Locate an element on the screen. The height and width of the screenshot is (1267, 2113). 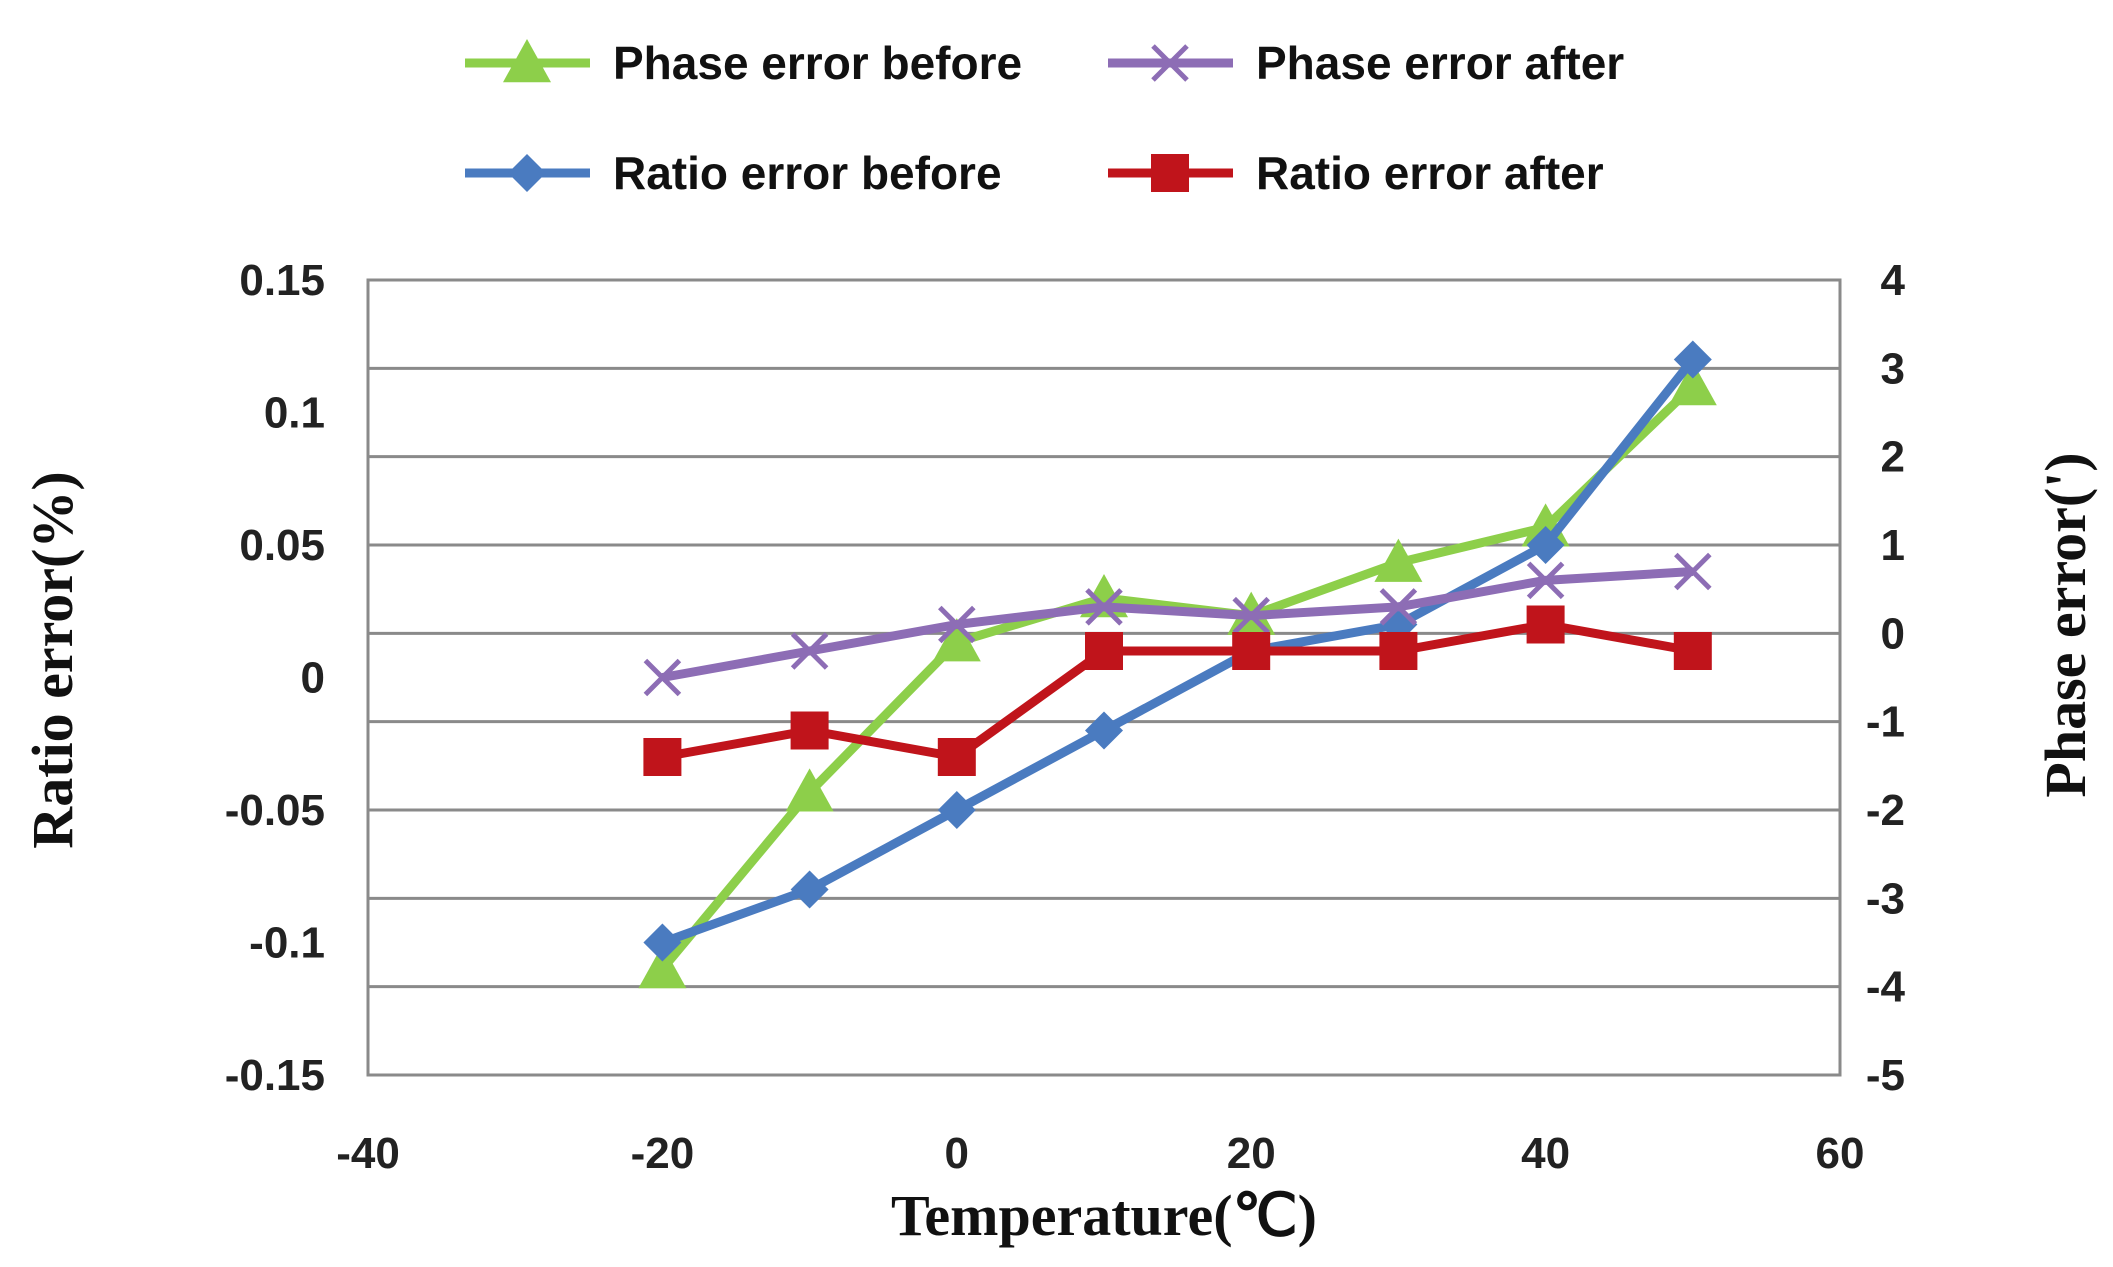
x-tick-label: 0 is located at coordinates (957, 1153).